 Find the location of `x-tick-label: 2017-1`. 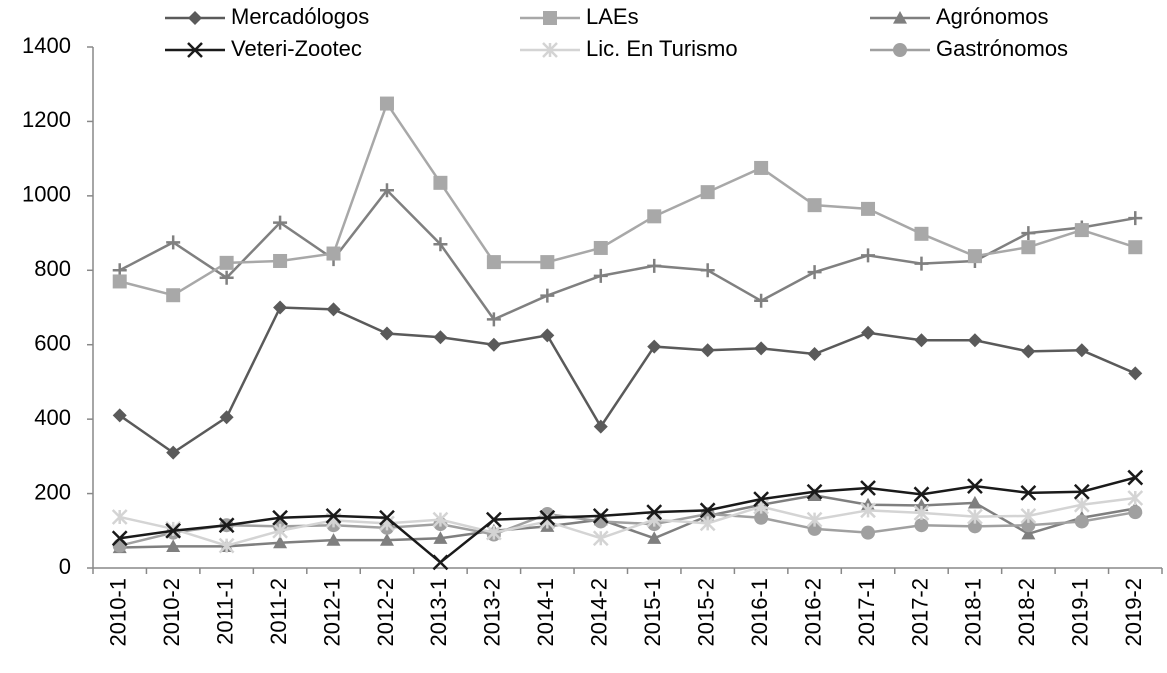

x-tick-label: 2017-1 is located at coordinates (866, 612).